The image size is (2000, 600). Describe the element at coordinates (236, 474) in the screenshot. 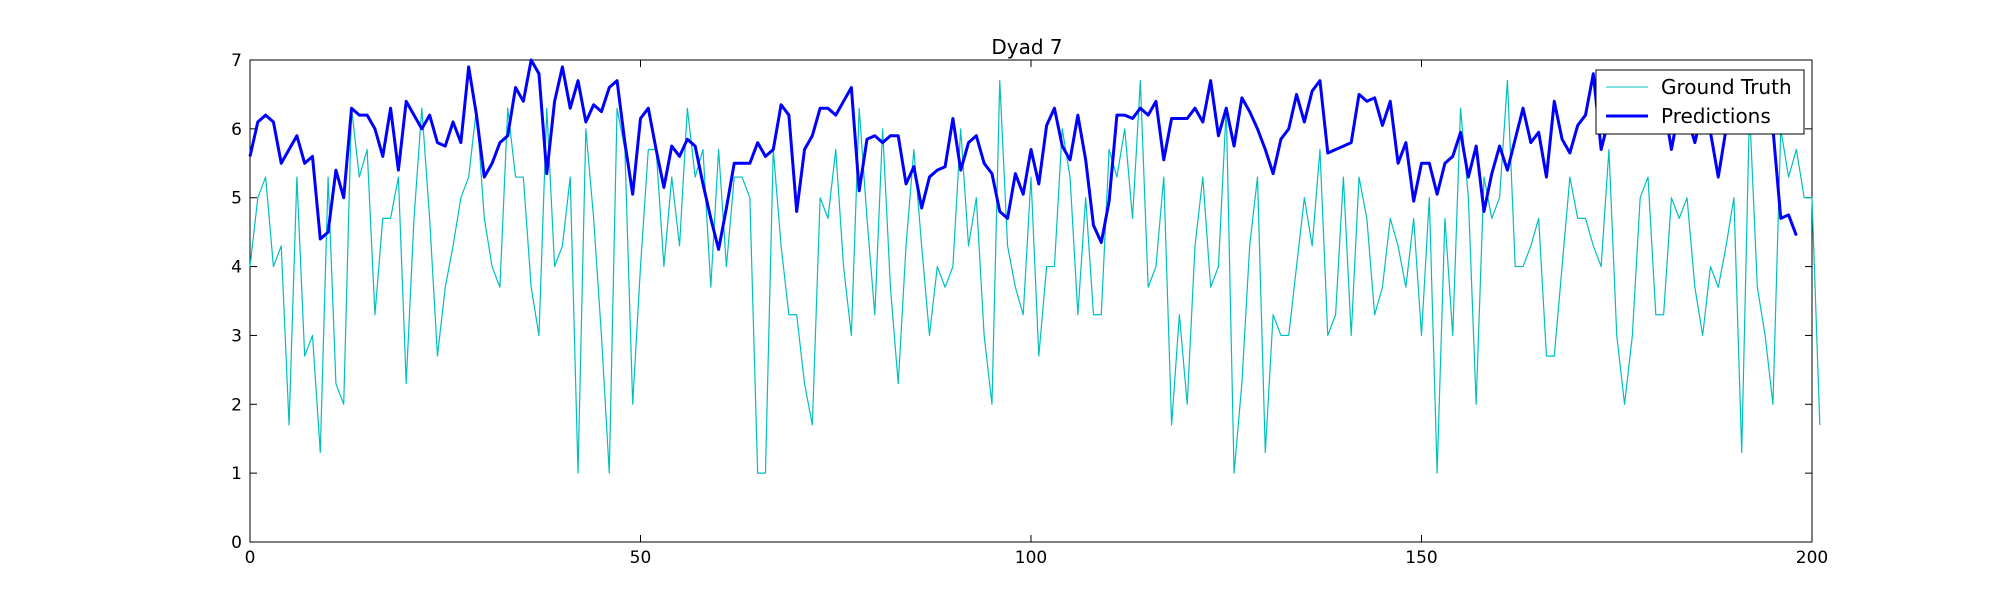

I see `y-tick-label: 1` at that location.